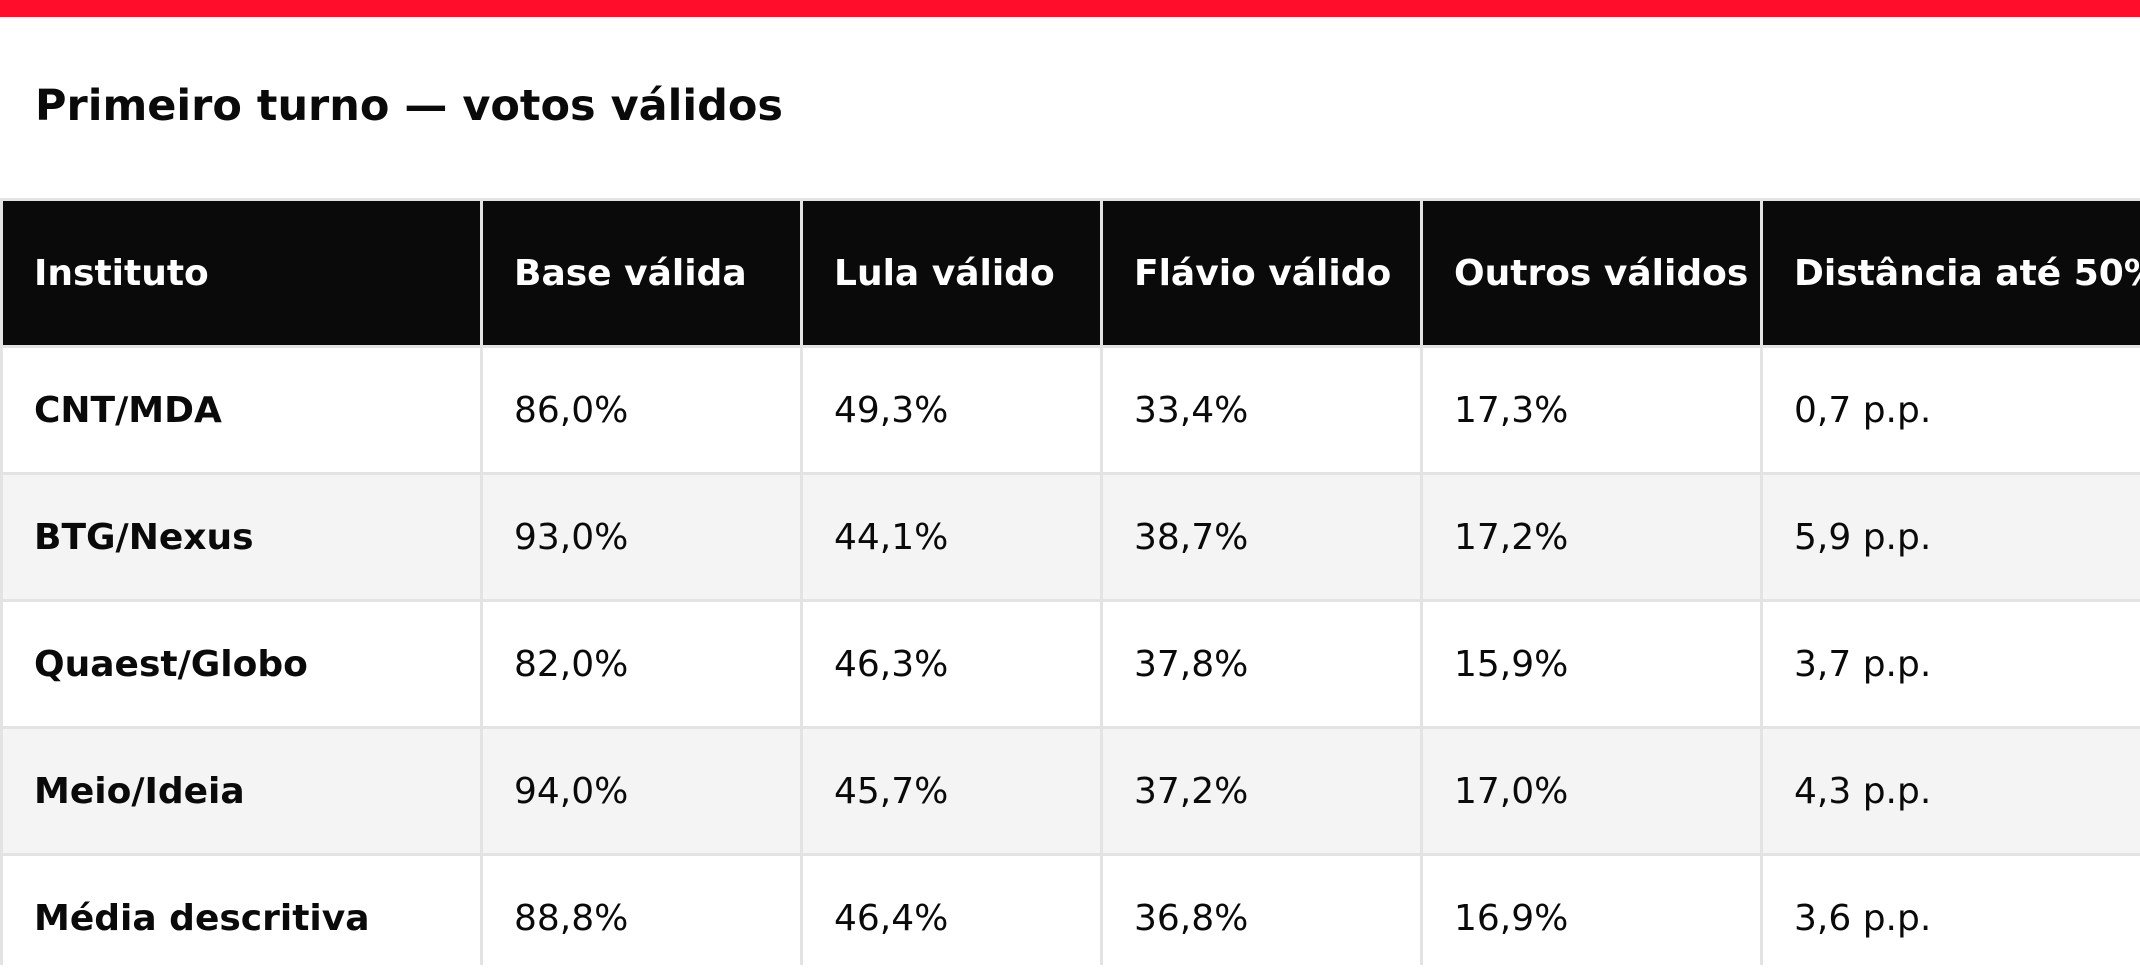 The height and width of the screenshot is (974, 2140). Describe the element at coordinates (951, 664) in the screenshot. I see `cell-lula-valido: 46,3%` at that location.